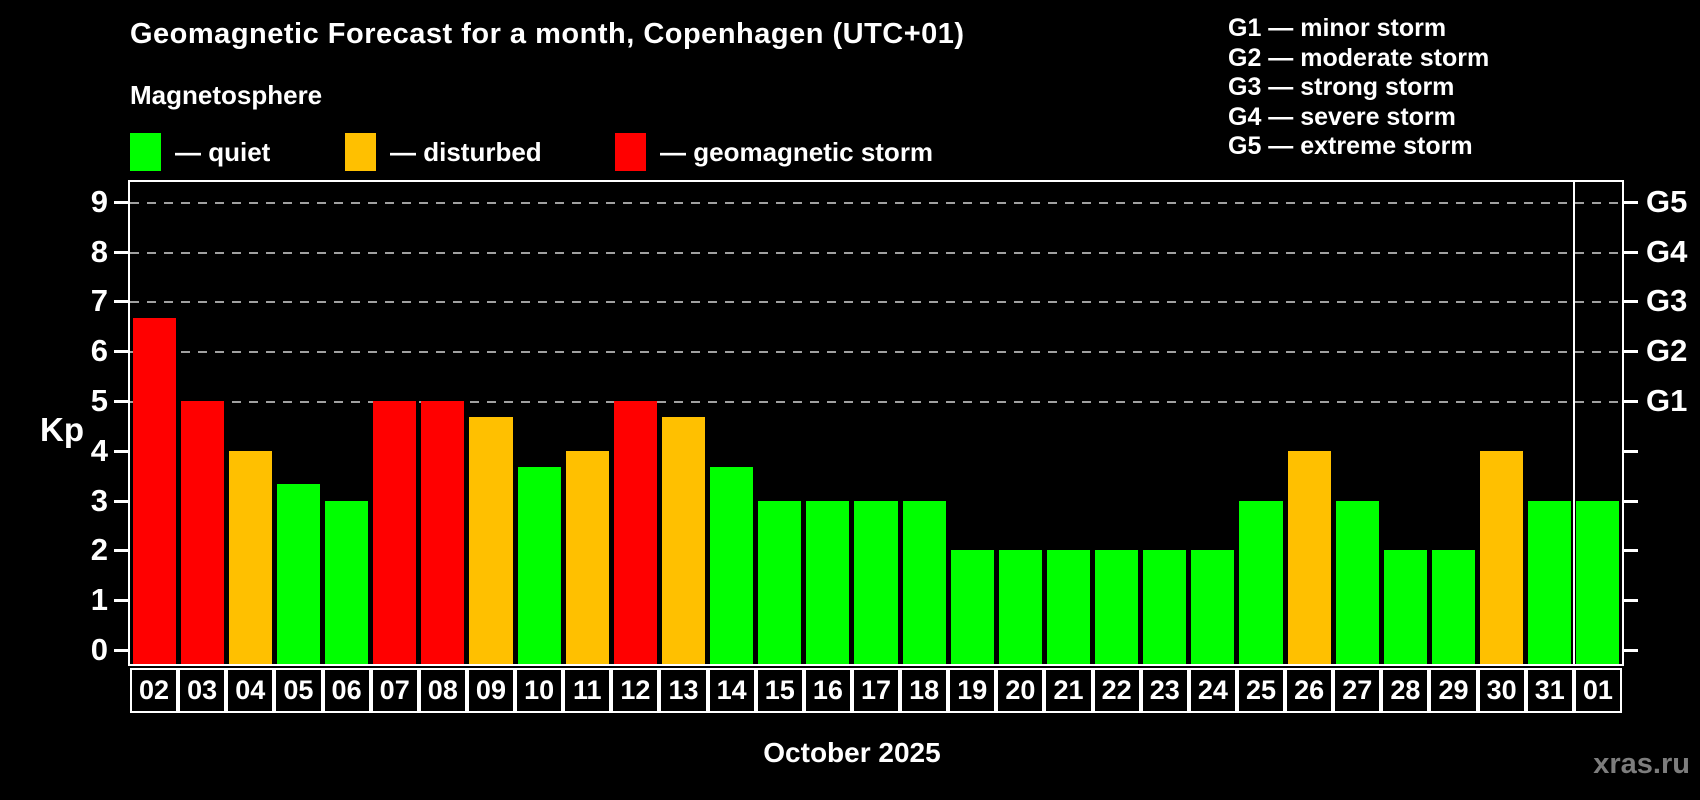 This screenshot has width=1700, height=800. Describe the element at coordinates (1667, 201) in the screenshot. I see `right-axis-label-g5: G5` at that location.